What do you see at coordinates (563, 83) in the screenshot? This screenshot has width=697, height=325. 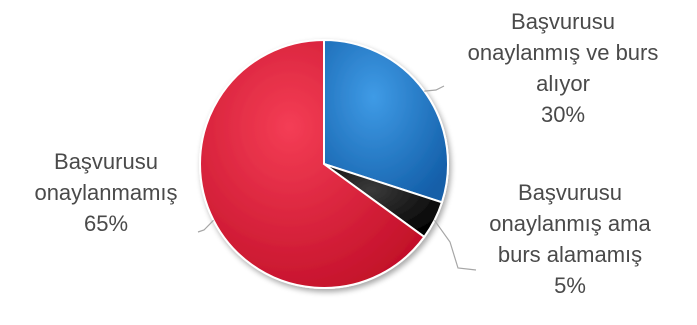 I see `slice-label-line: alıyor` at bounding box center [563, 83].